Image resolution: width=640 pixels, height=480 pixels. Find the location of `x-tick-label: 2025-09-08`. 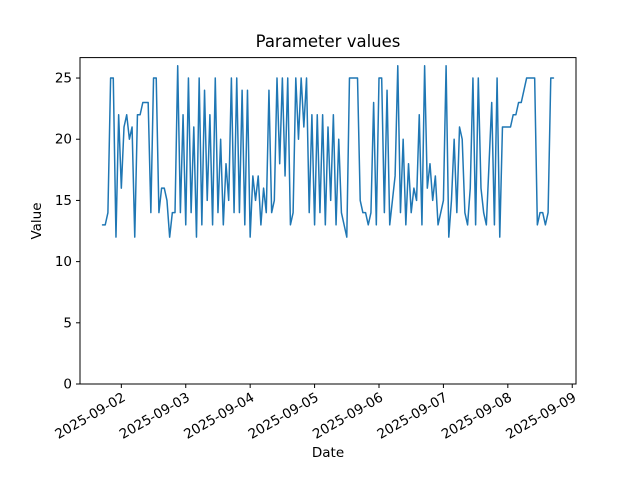

x-tick-label: 2025-09-08 is located at coordinates (477, 416).